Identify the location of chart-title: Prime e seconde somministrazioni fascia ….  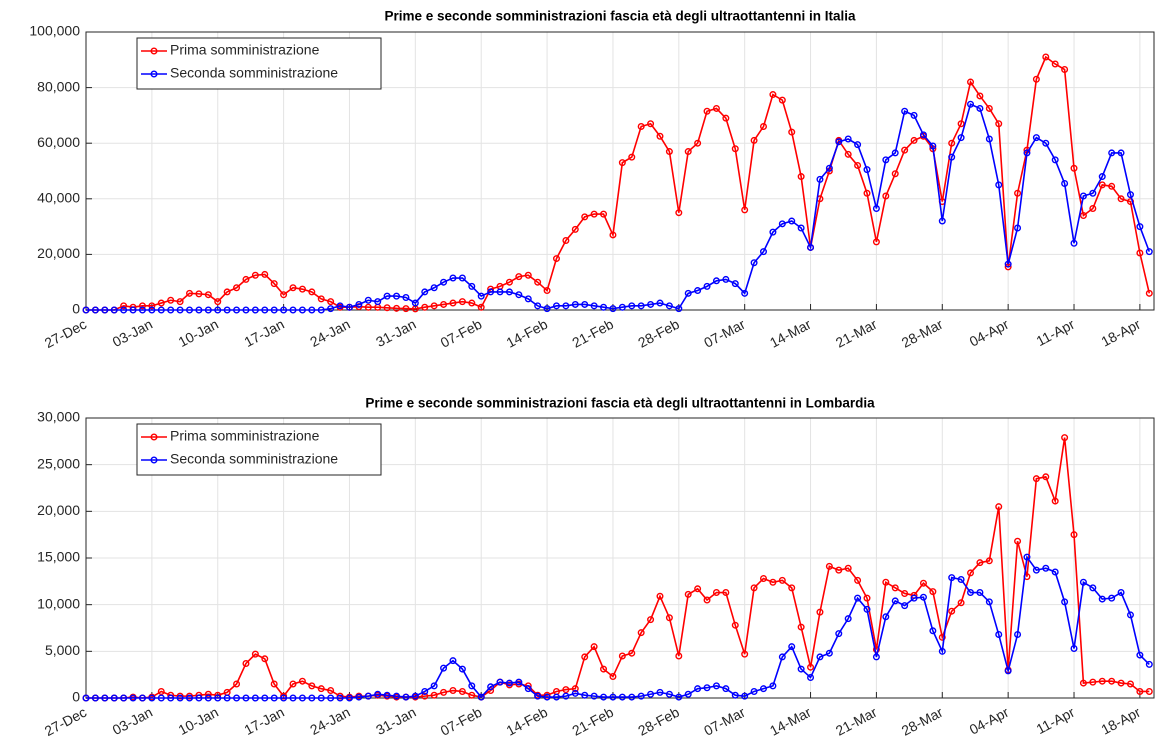
(620, 403).